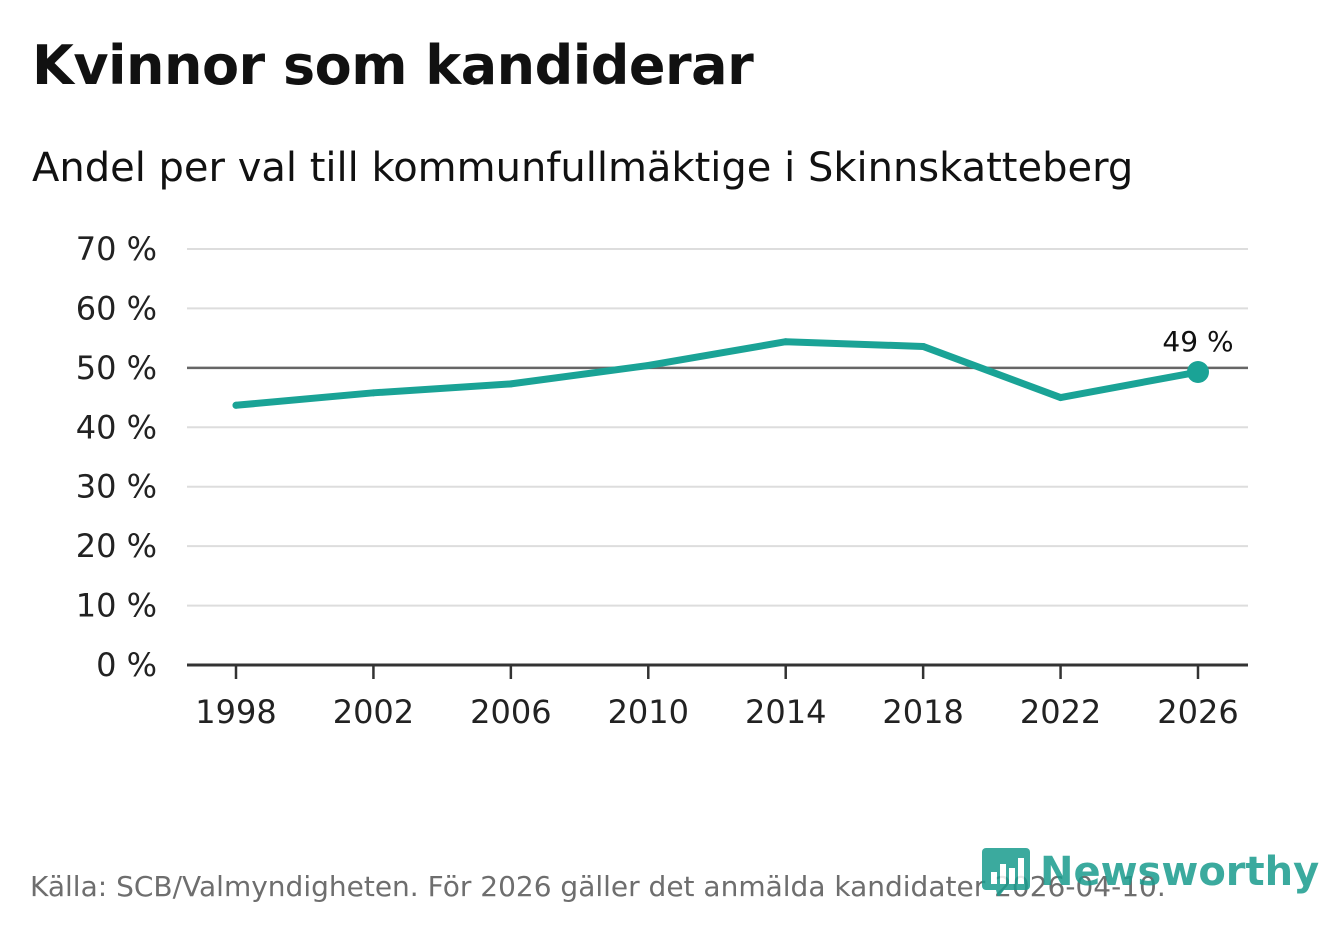 This screenshot has height=939, width=1322. What do you see at coordinates (717, 373) in the screenshot?
I see `series-line` at bounding box center [717, 373].